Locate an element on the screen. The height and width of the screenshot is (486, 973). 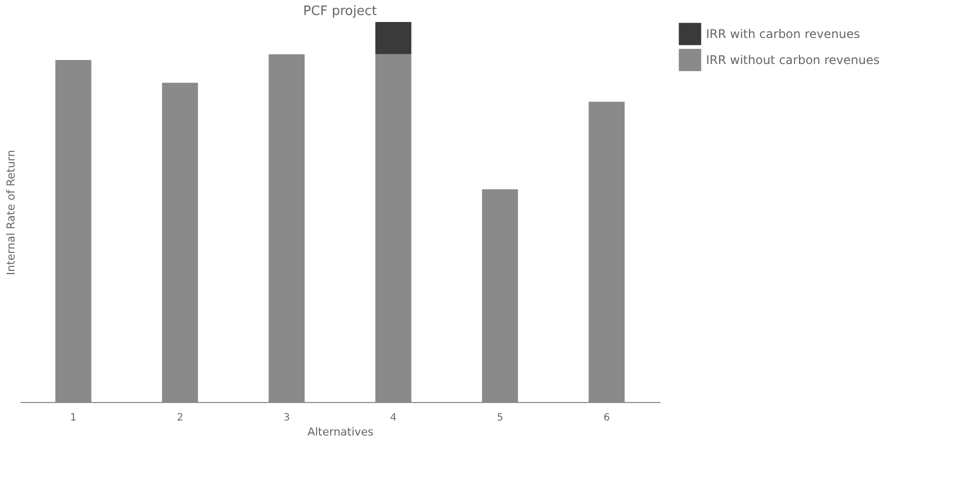
x-tick-label: 1 is located at coordinates (73, 418).